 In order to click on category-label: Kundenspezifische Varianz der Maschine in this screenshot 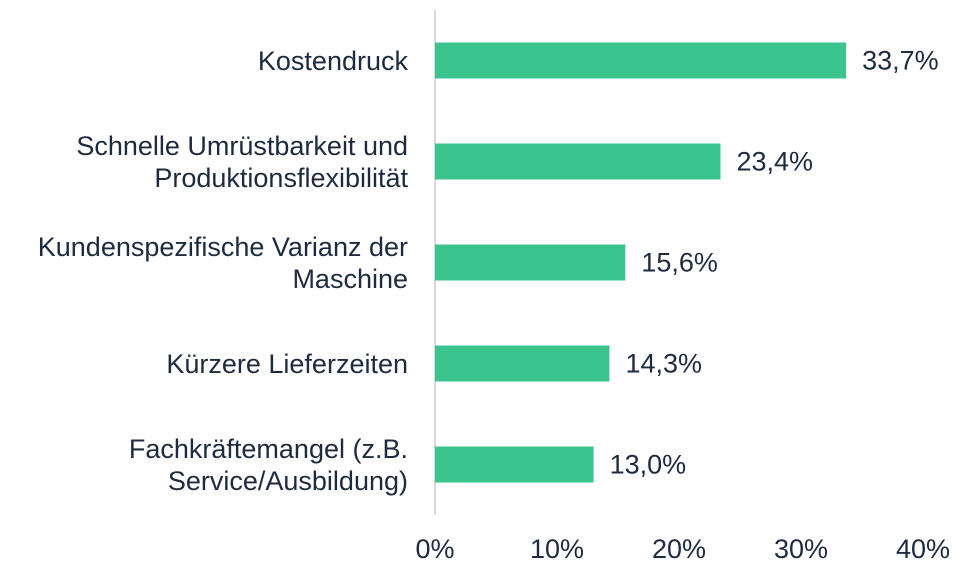, I will do `click(222, 262)`.